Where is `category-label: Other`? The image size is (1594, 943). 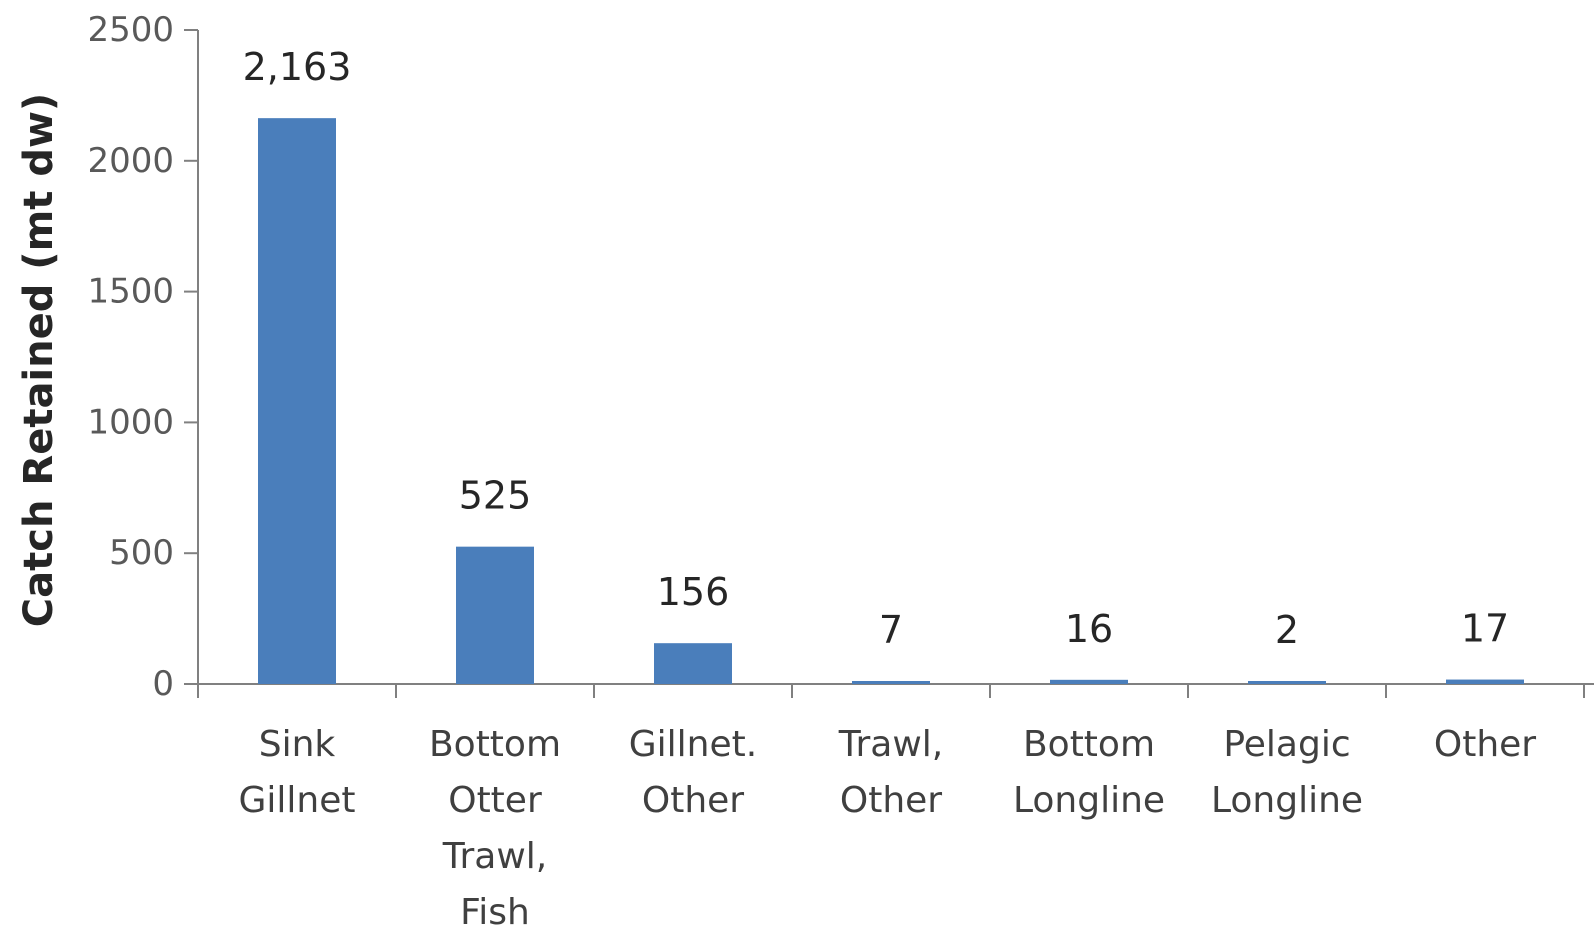 category-label: Other is located at coordinates (1485, 744).